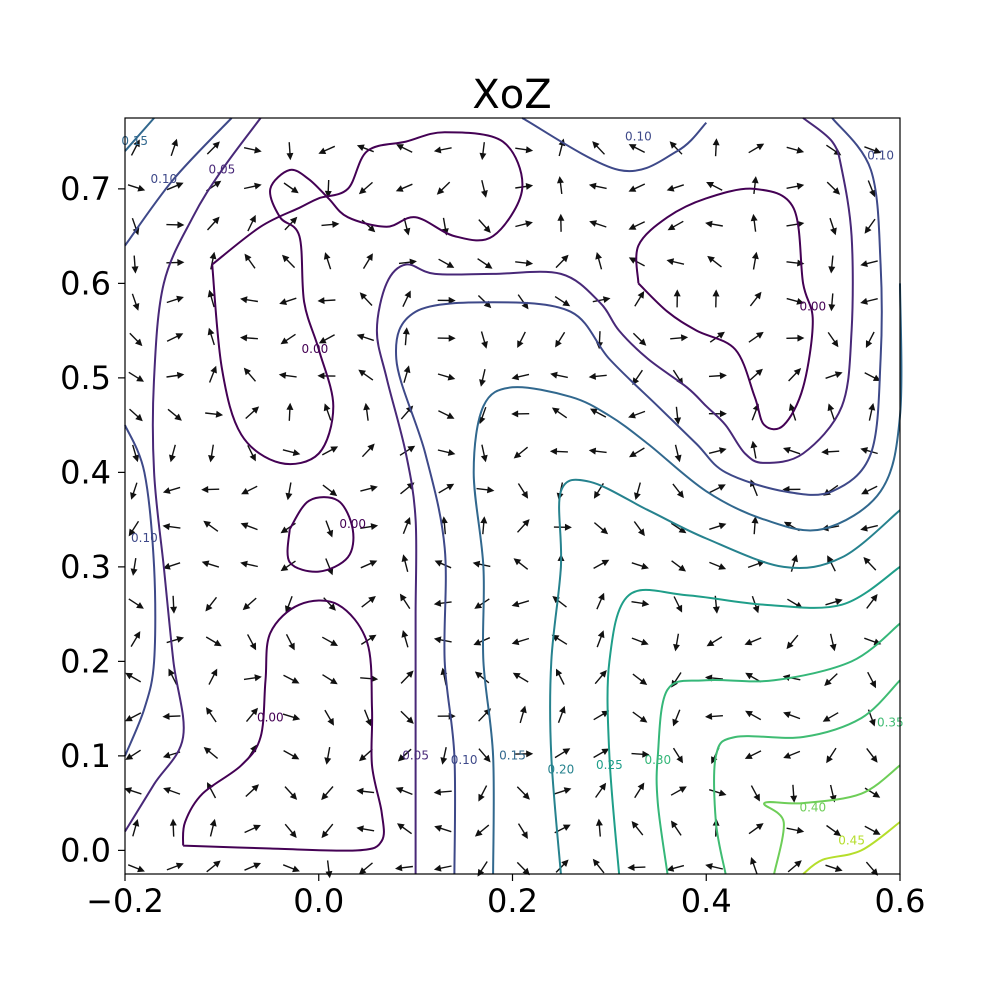  I want to click on contour-line-0.20, so click(725, 676).